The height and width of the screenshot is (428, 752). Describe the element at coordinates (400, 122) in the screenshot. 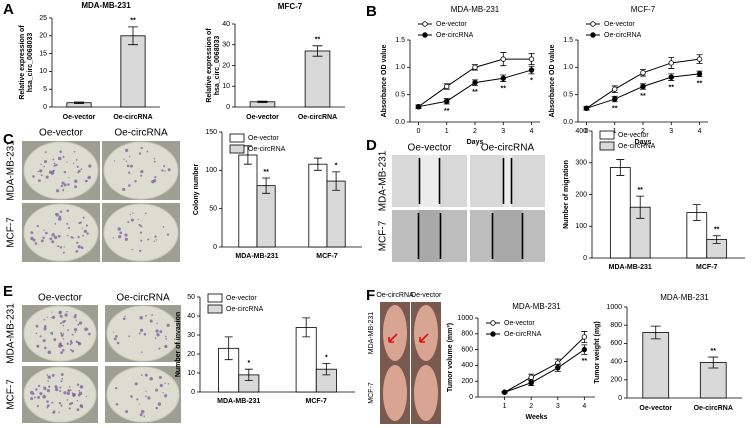

I see `y-tick-label: 0.0` at that location.